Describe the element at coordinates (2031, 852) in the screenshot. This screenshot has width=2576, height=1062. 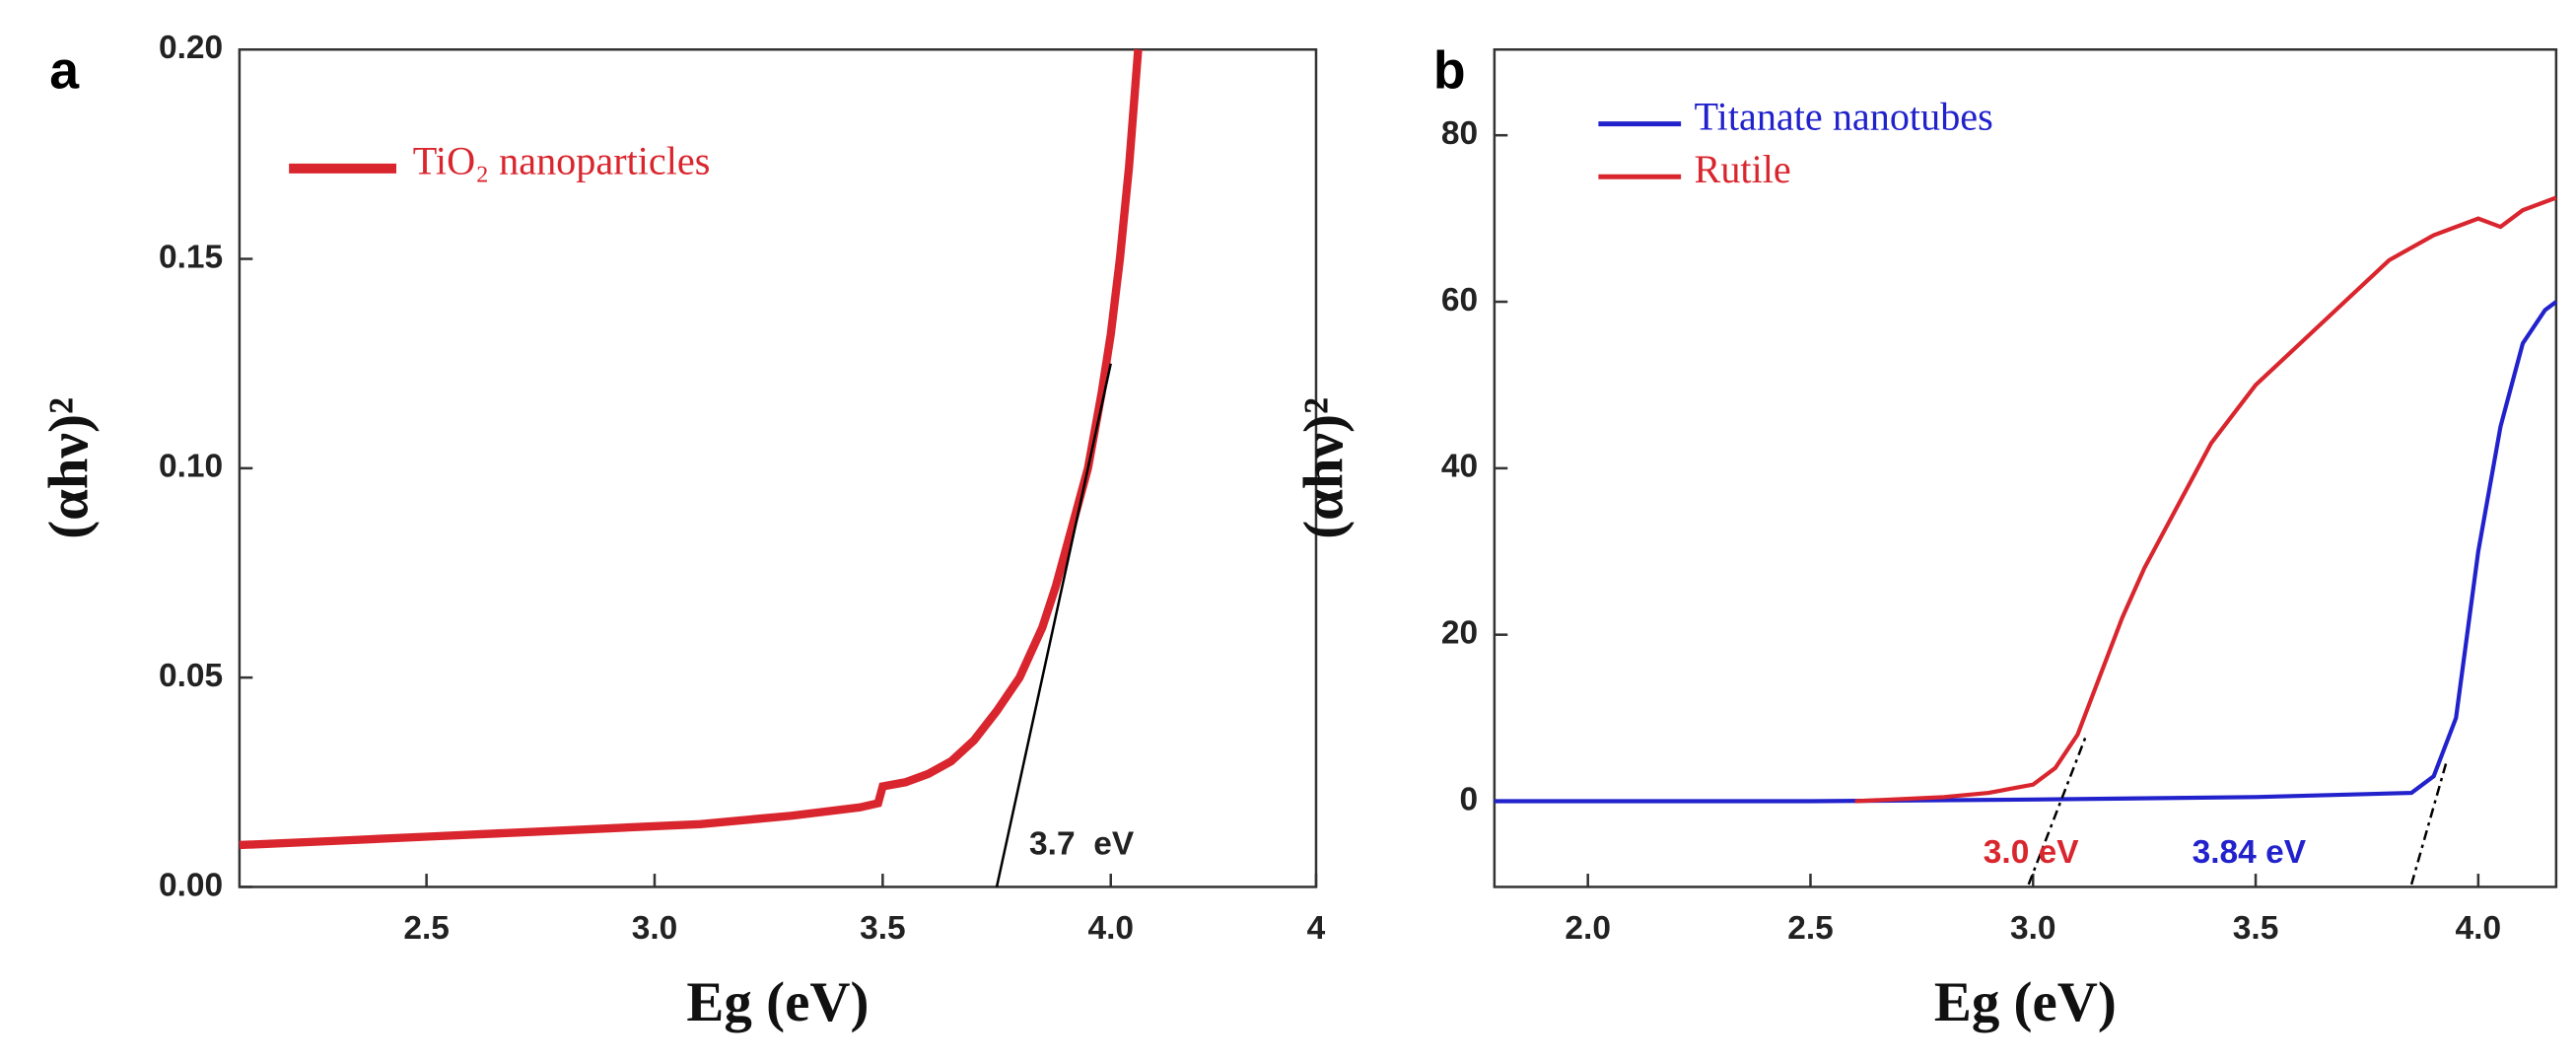
I see `annotation: 3.0 eV` at that location.